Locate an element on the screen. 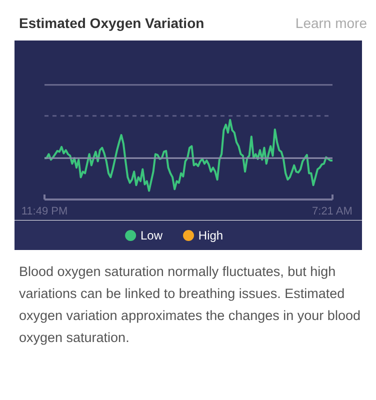  chart-title: Estimated Oxygen Variation is located at coordinates (111, 23).